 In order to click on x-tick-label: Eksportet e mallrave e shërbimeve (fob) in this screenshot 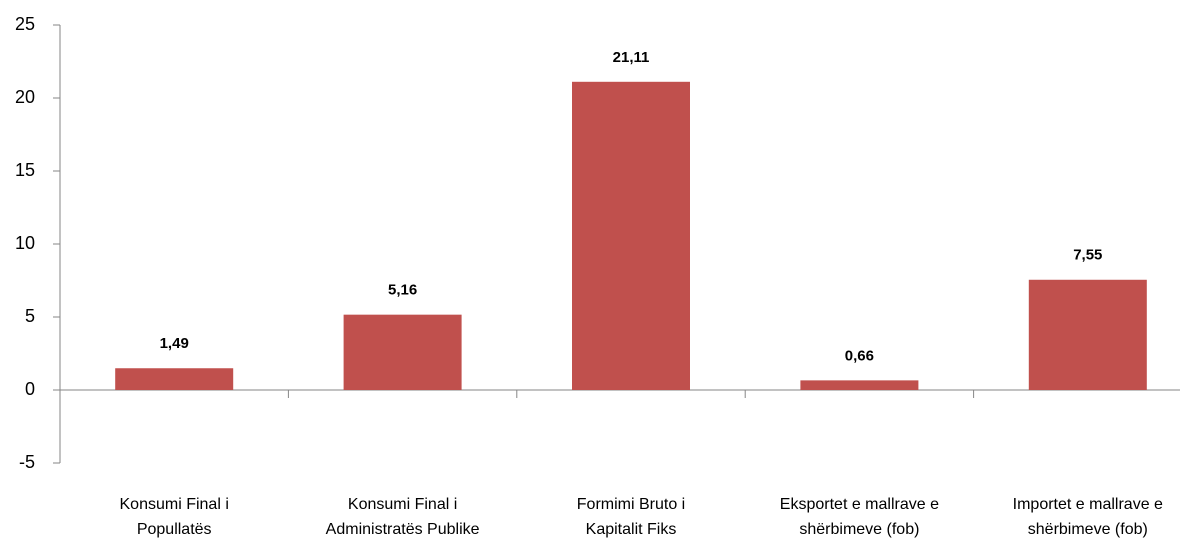, I will do `click(859, 517)`.